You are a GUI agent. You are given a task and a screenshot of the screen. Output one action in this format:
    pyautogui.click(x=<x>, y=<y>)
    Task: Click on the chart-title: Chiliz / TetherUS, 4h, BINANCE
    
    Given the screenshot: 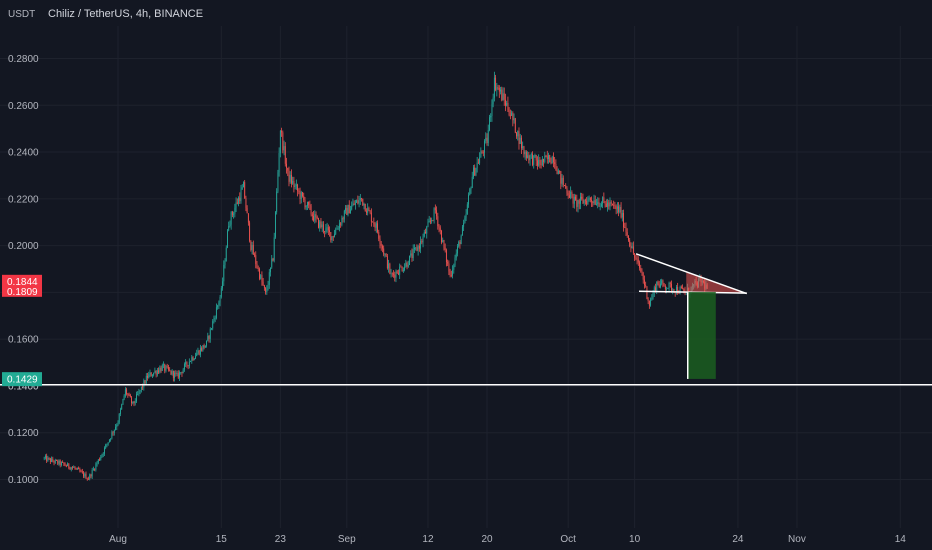 What is the action you would take?
    pyautogui.click(x=125, y=14)
    